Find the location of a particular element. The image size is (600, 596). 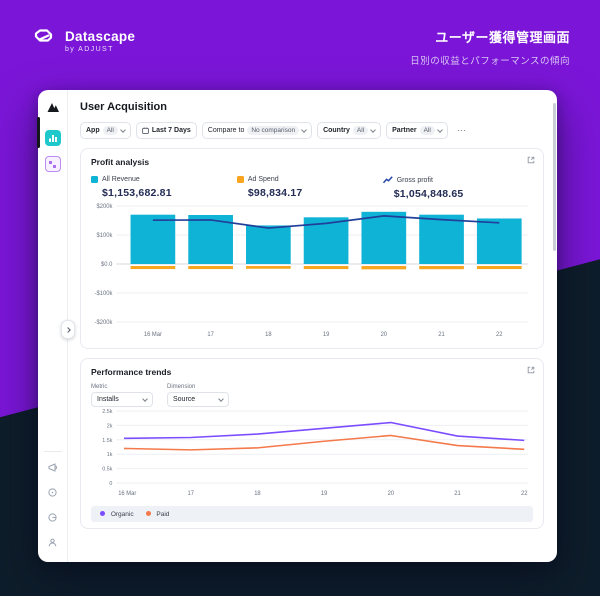

country-filter-label: Country is located at coordinates (336, 130).